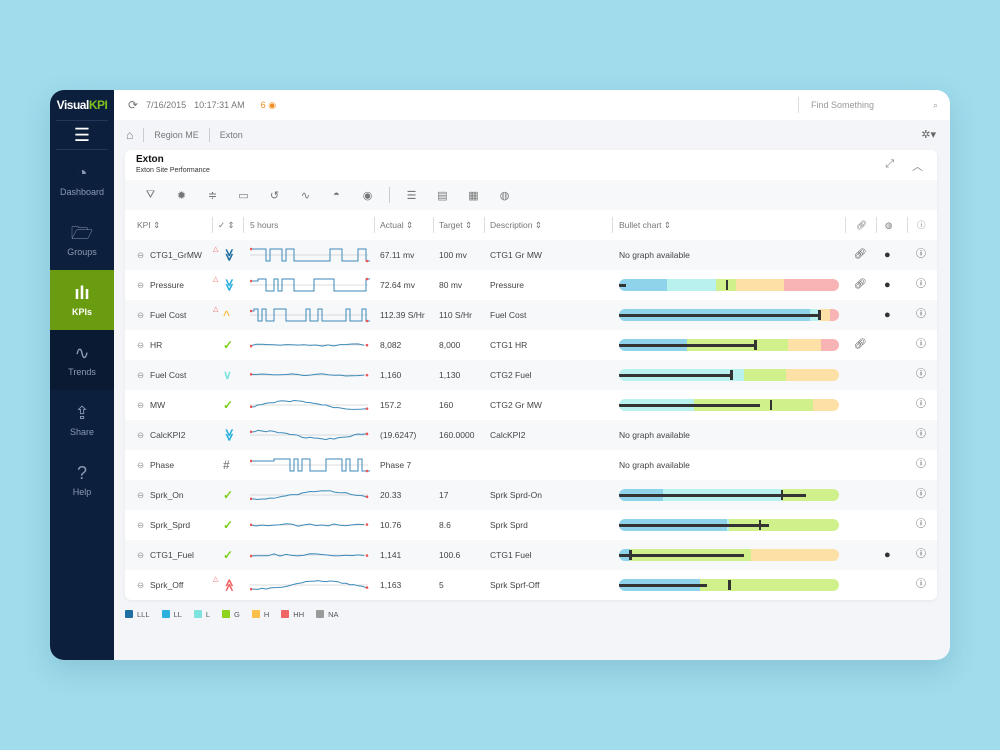  Describe the element at coordinates (167, 285) in the screenshot. I see `kpi-name: Pressure` at that location.